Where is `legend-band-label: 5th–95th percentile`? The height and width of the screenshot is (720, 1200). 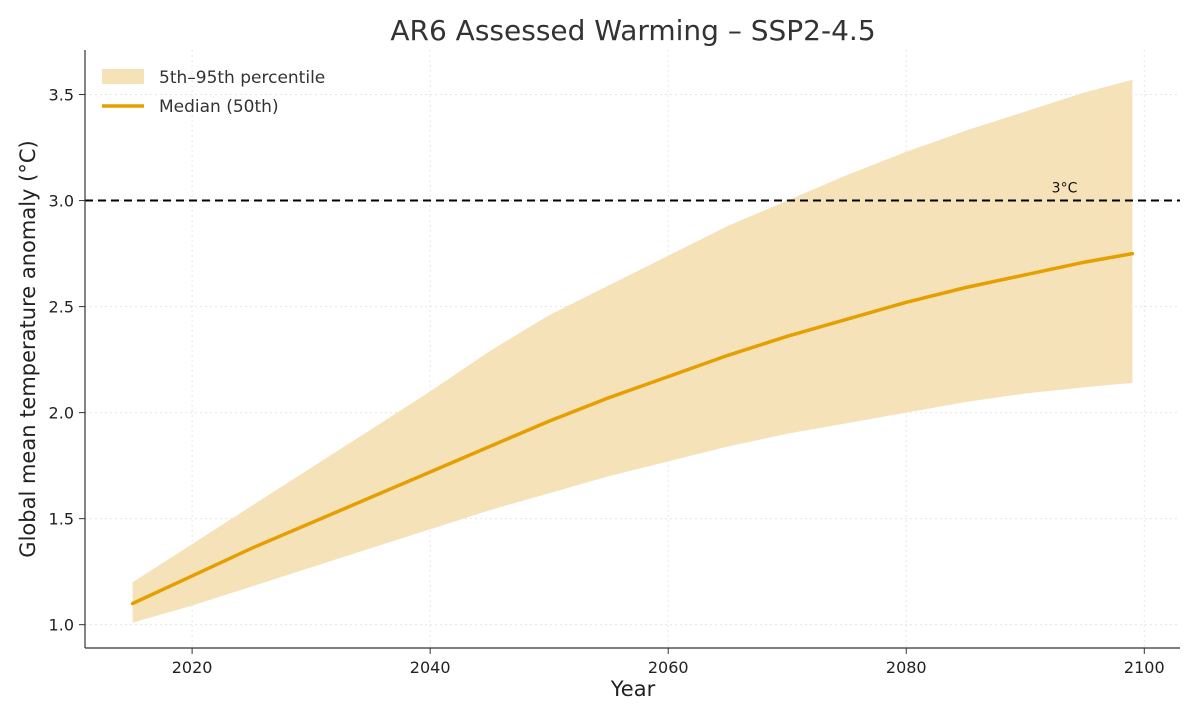
legend-band-label: 5th–95th percentile is located at coordinates (242, 78).